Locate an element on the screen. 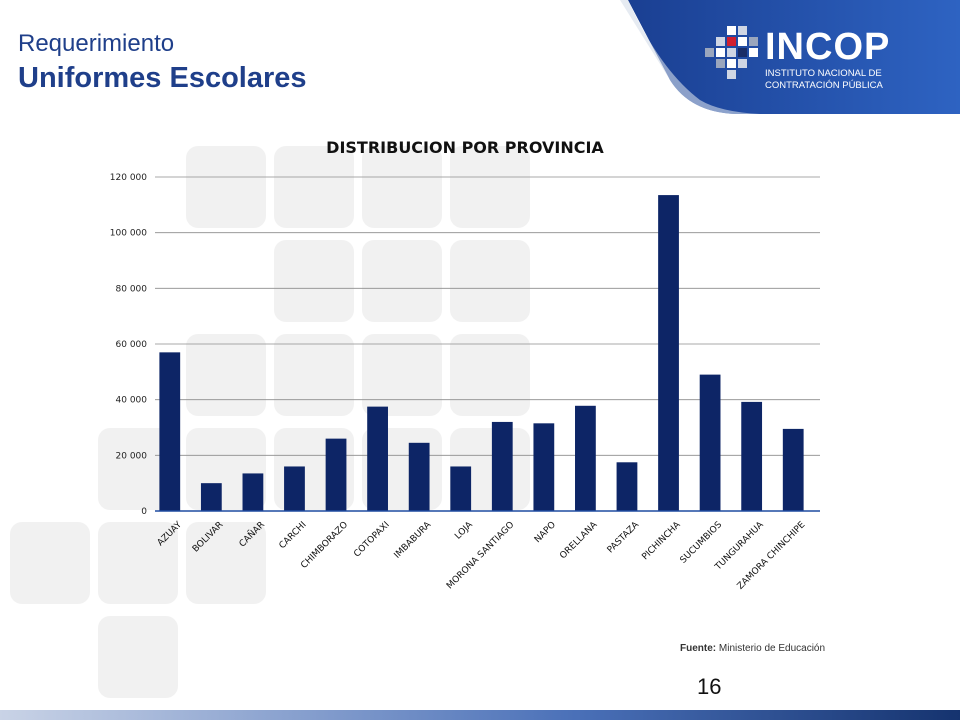  x-tick-label: ORELLANA is located at coordinates (579, 540).